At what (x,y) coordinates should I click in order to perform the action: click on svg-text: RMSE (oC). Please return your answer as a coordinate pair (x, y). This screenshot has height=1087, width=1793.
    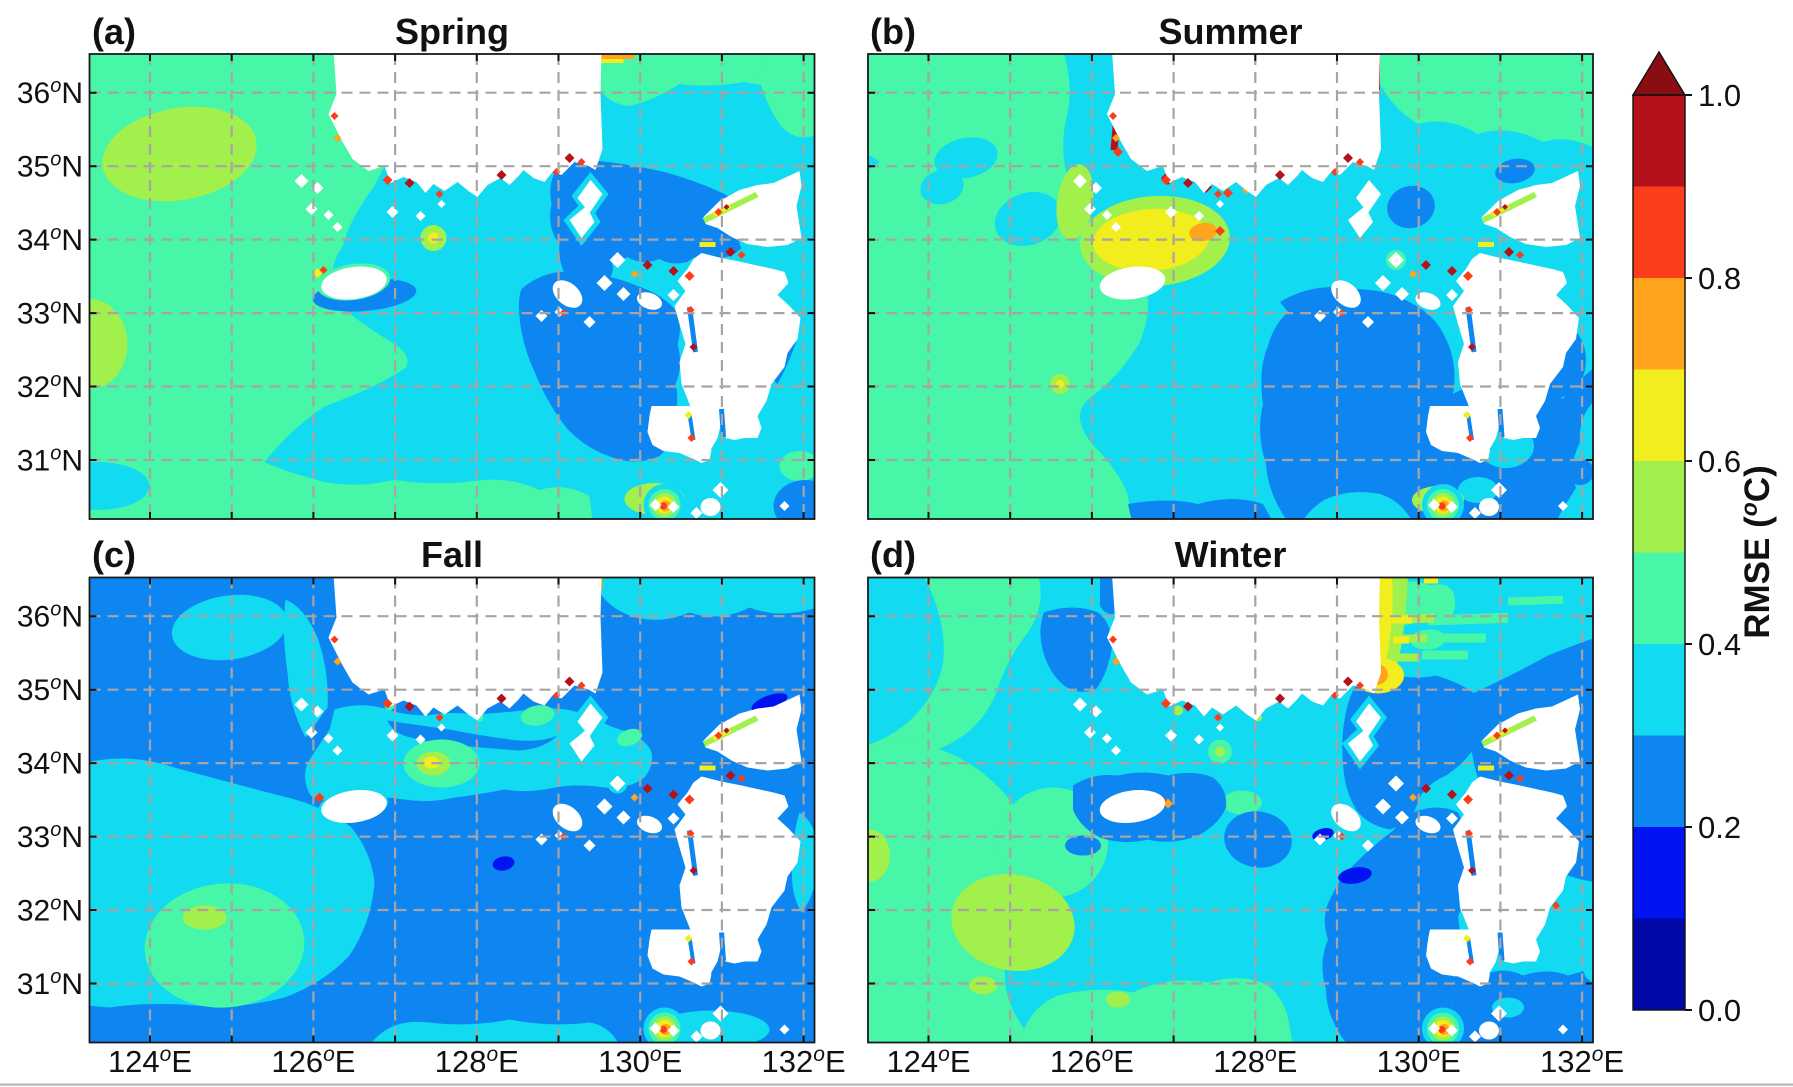
    Looking at the image, I should click on (1756, 552).